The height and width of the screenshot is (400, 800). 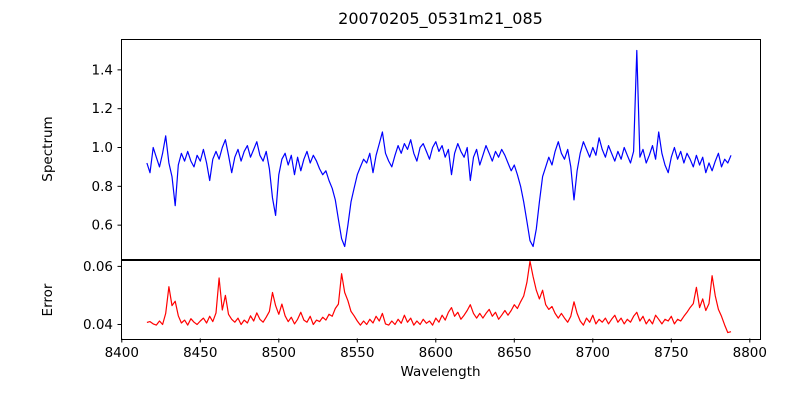 What do you see at coordinates (440, 18) in the screenshot?
I see `chart-title: 20070205_0531m21_085` at bounding box center [440, 18].